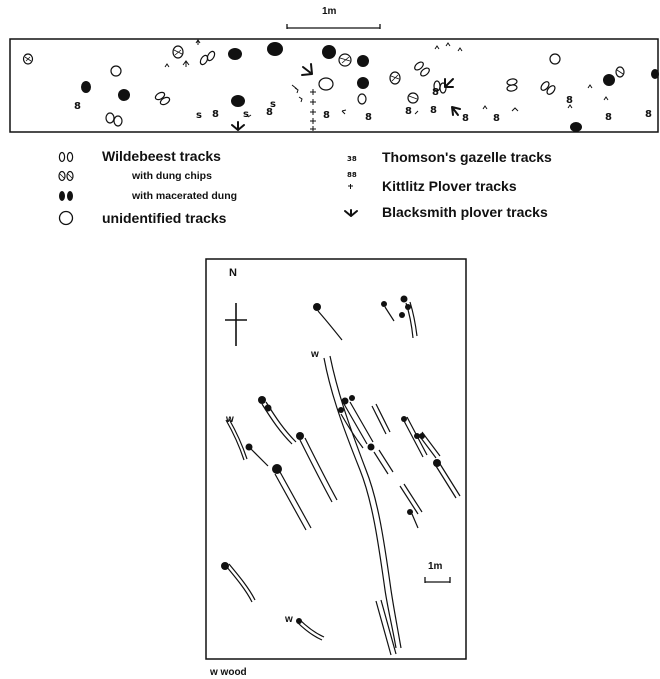 The width and height of the screenshot is (660, 679). I want to click on legend-blacksmith-plover: Blacksmith plover tracks, so click(465, 212).